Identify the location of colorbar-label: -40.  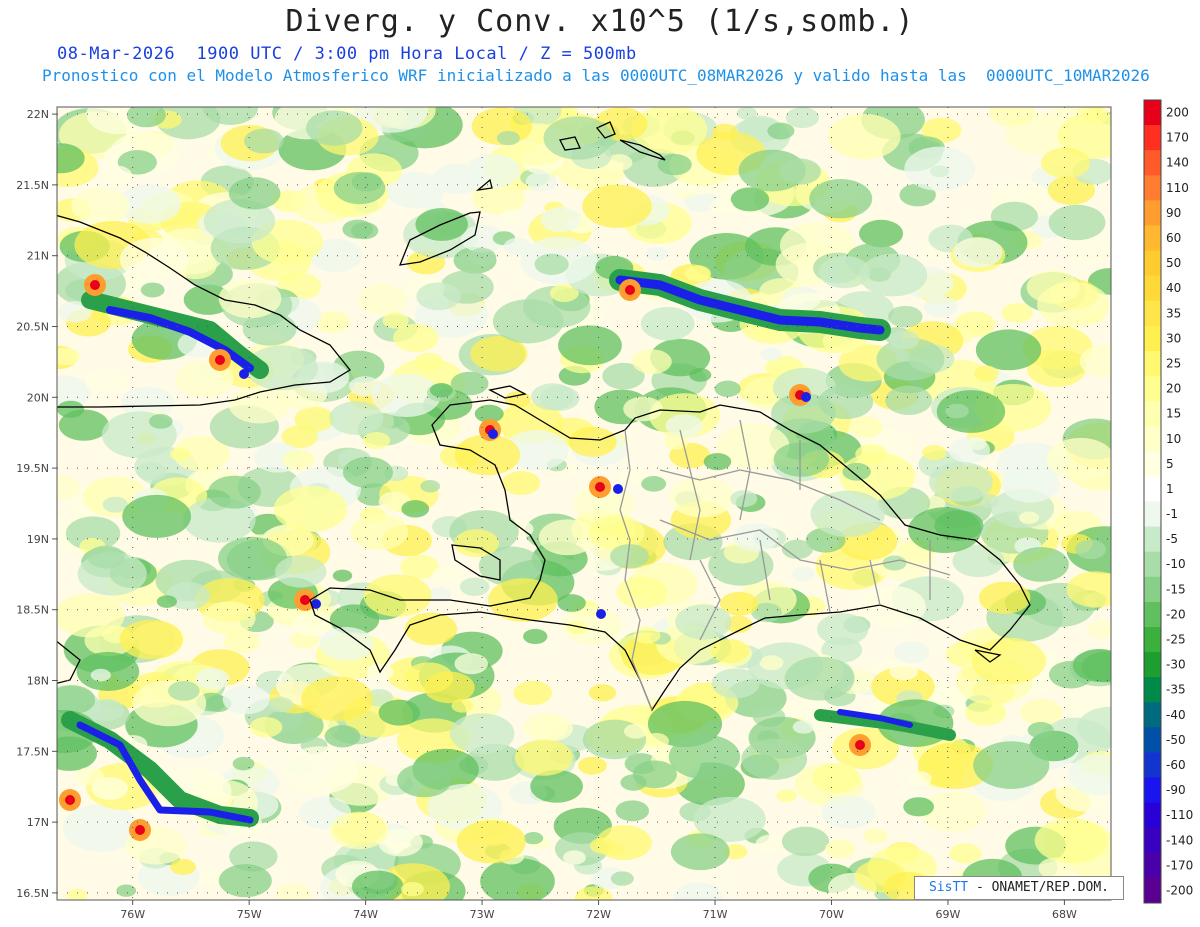
(1176, 715).